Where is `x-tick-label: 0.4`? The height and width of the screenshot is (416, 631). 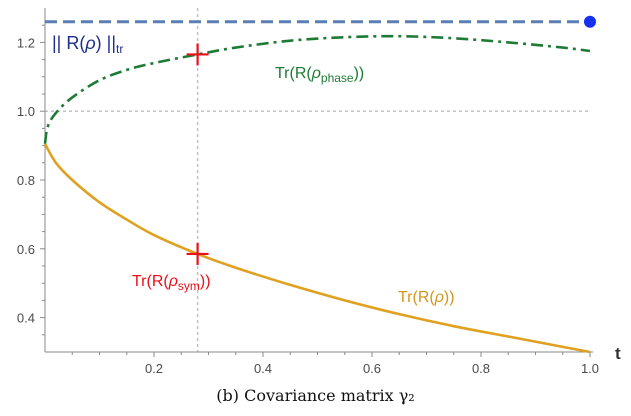
x-tick-label: 0.4 is located at coordinates (263, 368).